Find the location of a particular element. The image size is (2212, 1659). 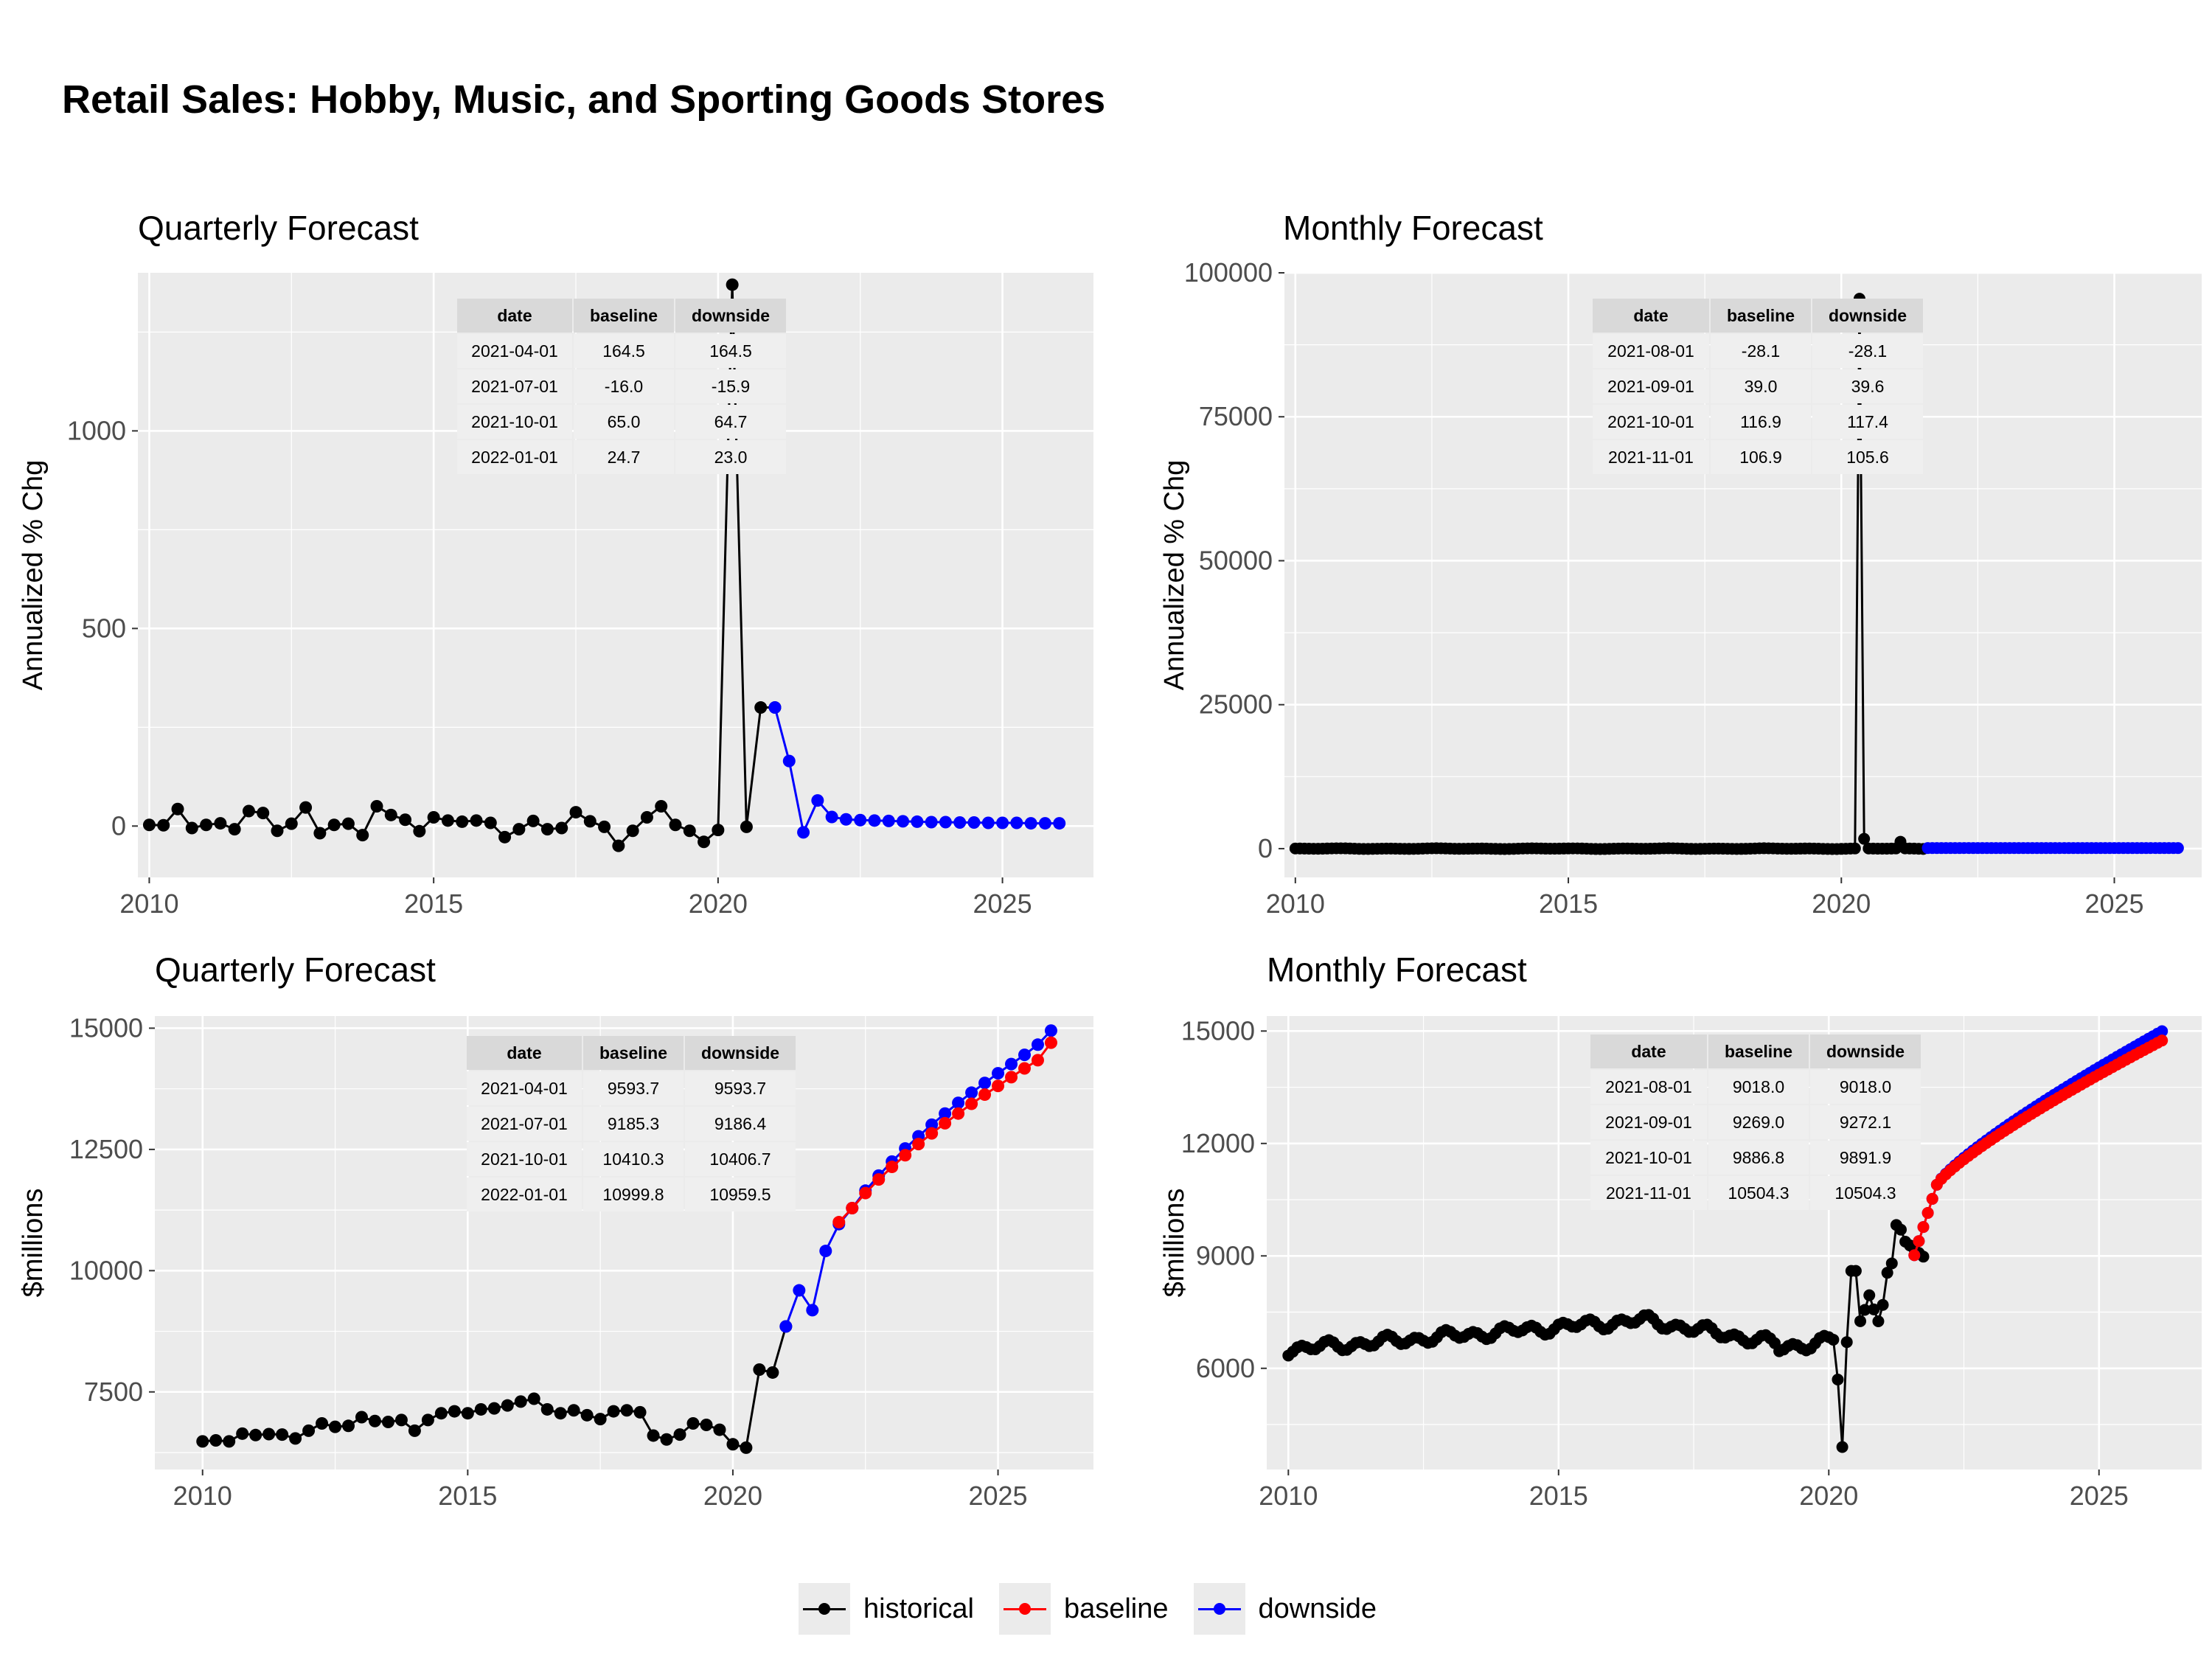

table-cell-value: 9593.7 is located at coordinates (633, 1088).